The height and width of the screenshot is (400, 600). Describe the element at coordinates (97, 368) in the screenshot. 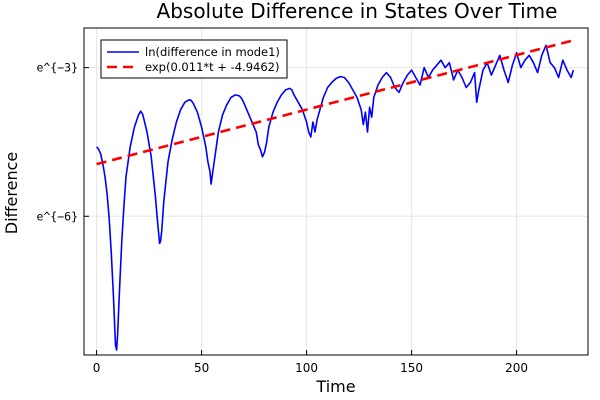

I see `x-tick-label: 0` at that location.